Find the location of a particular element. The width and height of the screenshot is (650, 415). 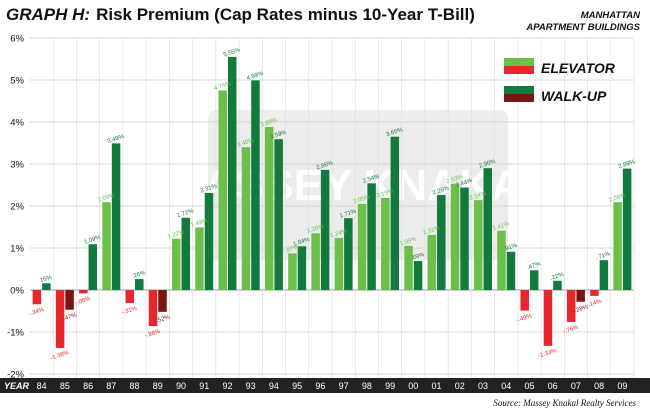

x-tick-label: 03 is located at coordinates (483, 386).